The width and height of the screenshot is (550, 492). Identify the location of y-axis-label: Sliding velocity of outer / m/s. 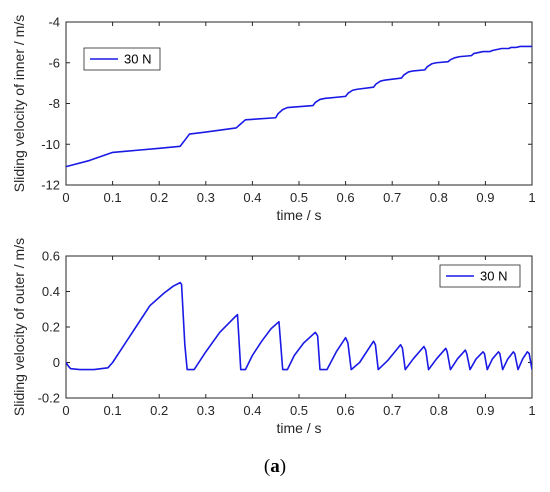
(19, 327).